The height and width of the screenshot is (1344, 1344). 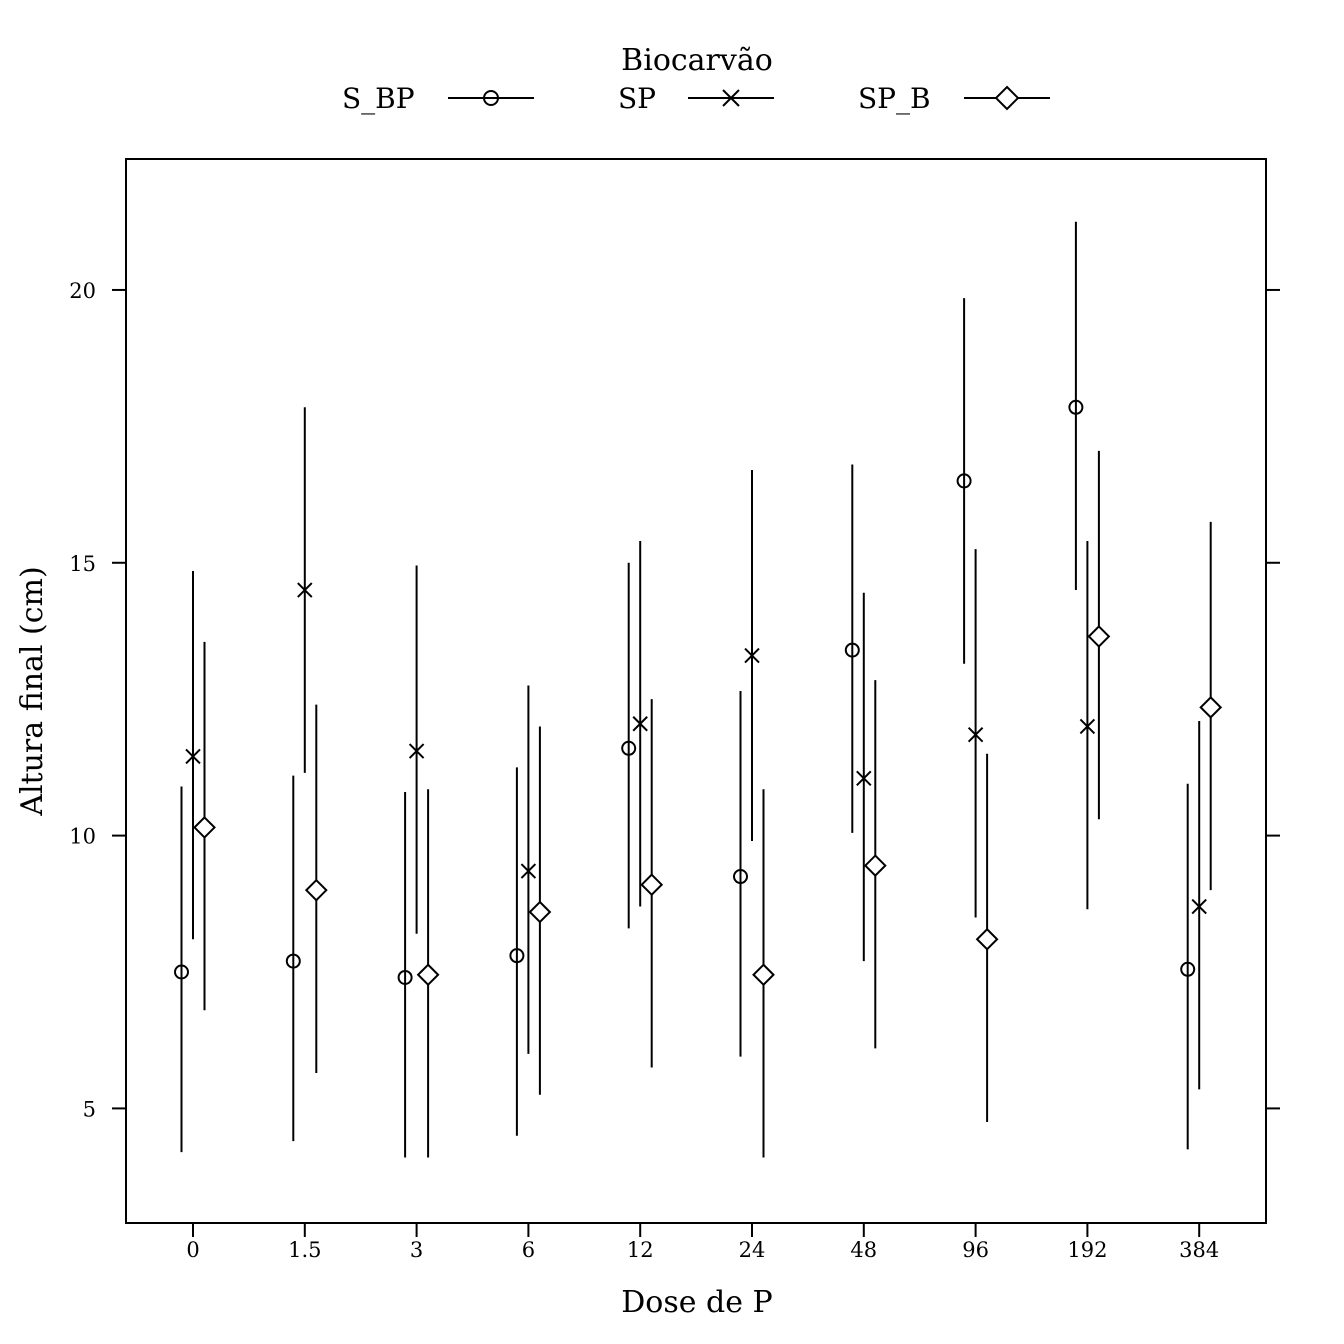 I want to click on x-tick-label: 384, so click(x=1199, y=1250).